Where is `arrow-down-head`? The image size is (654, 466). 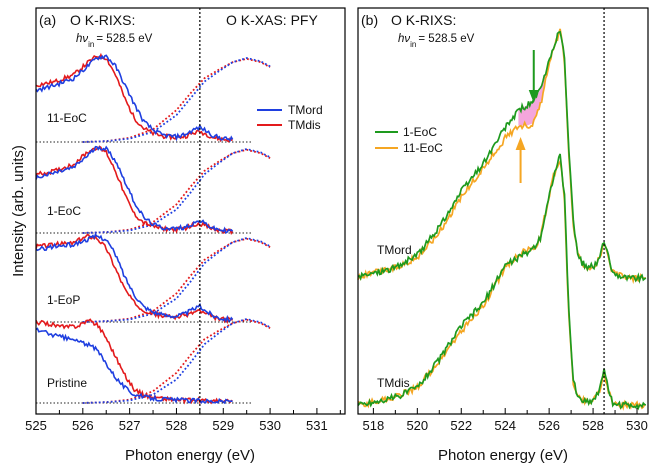 arrow-down-head is located at coordinates (533, 96).